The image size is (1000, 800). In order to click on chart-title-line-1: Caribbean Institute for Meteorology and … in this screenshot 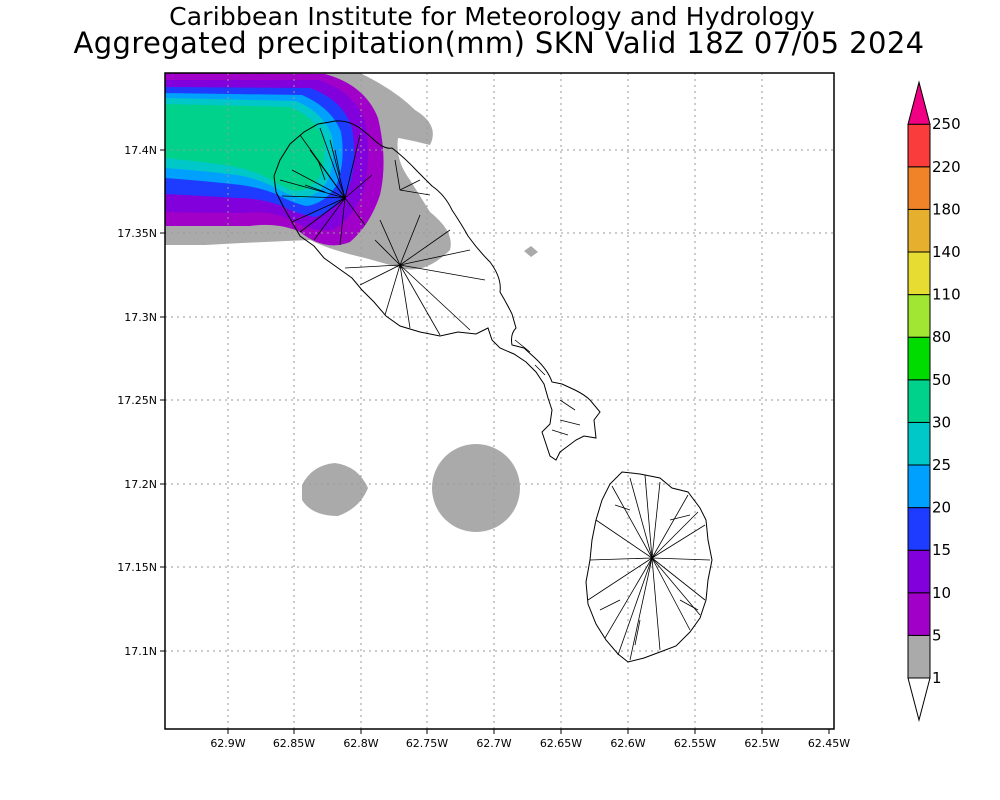, I will do `click(492, 16)`.